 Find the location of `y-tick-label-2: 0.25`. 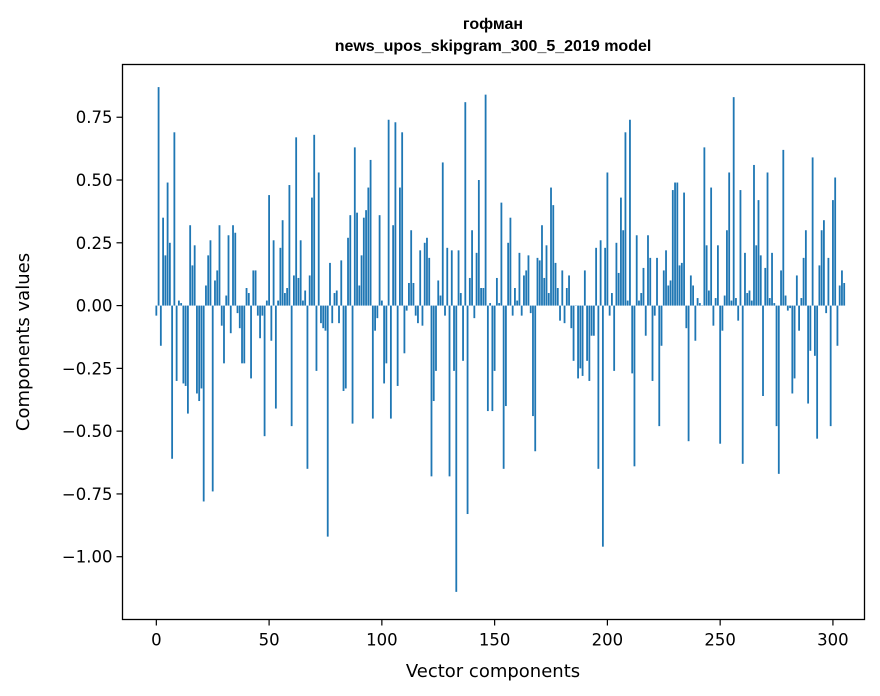

y-tick-label-2: 0.25 is located at coordinates (94, 243).